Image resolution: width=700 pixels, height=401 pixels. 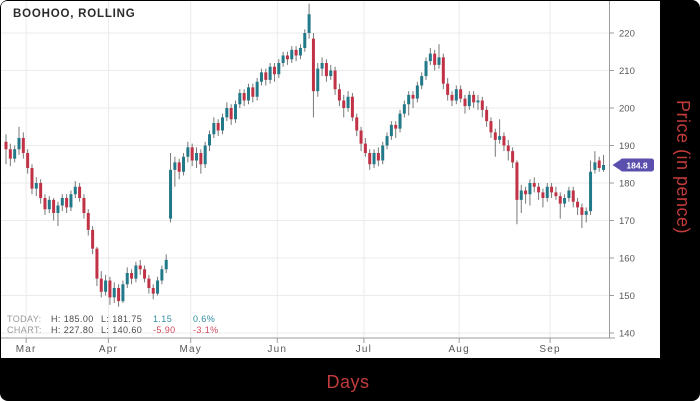 I want to click on today-high: H: 185.00, so click(x=72, y=319).